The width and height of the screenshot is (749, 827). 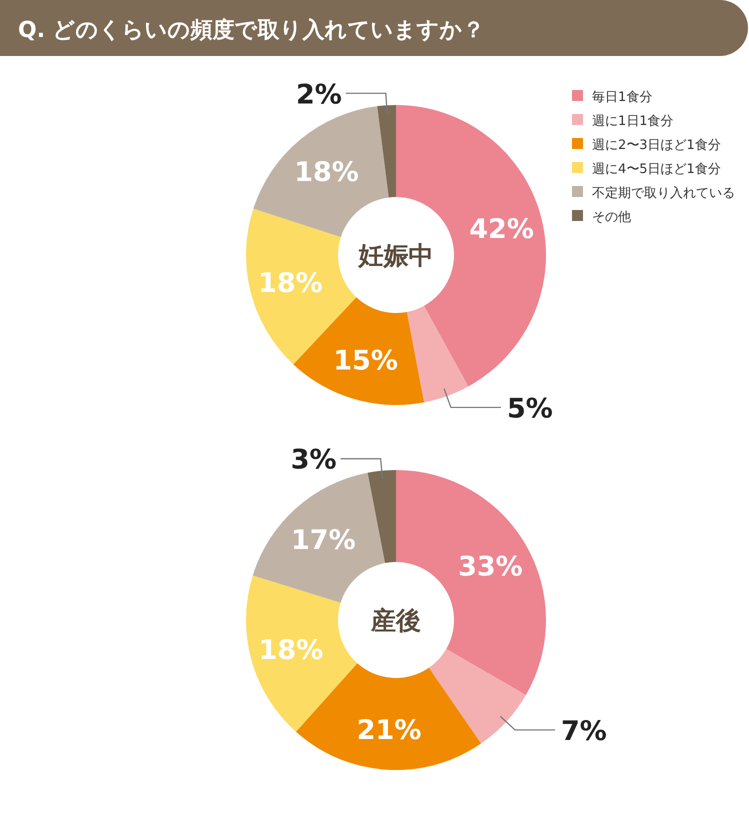 What do you see at coordinates (611, 217) in the screenshot?
I see `legend-label: その他` at bounding box center [611, 217].